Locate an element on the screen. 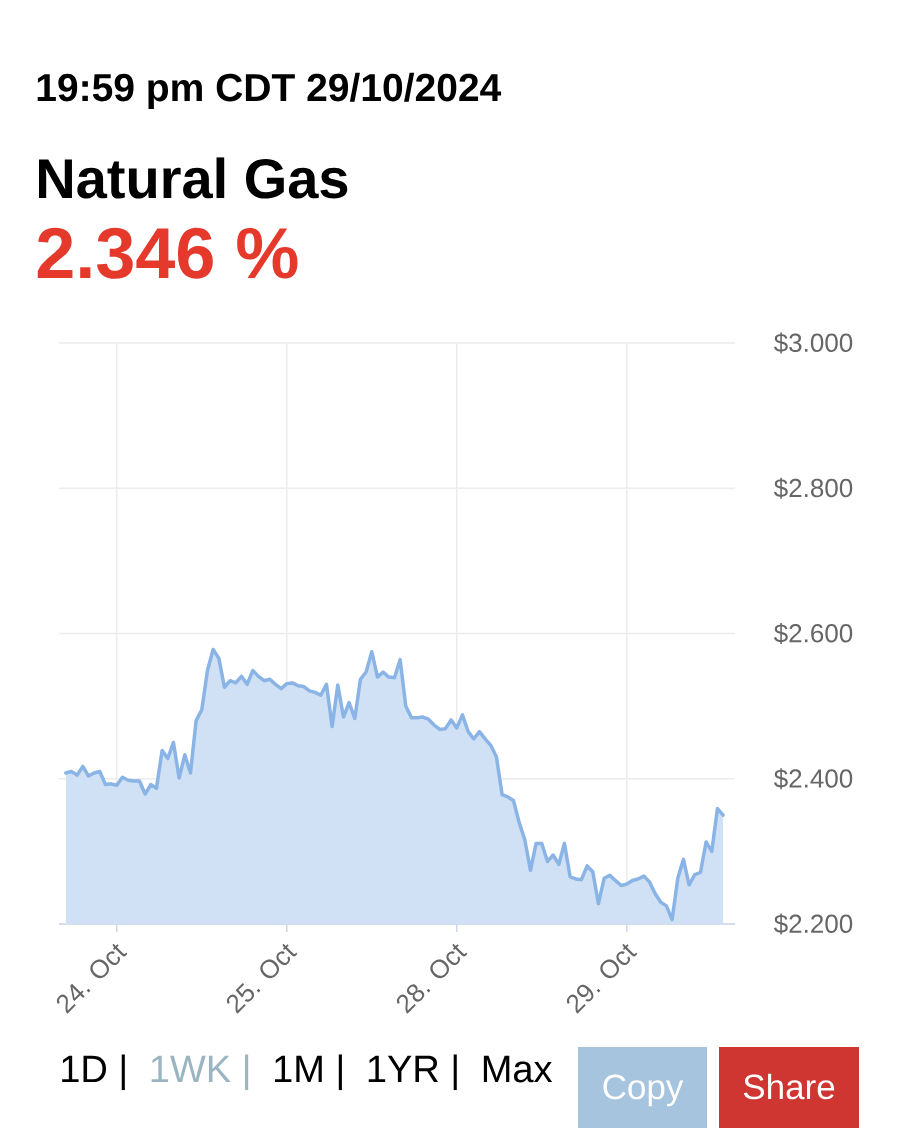  x-tick-label: 28. Oct is located at coordinates (432, 978).